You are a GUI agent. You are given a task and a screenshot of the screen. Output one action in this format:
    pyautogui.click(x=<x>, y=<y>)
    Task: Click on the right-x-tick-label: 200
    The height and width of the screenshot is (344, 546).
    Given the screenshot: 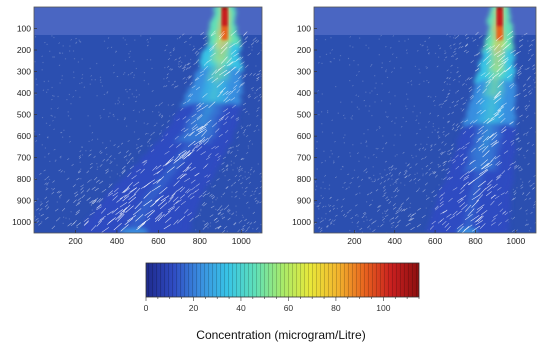 What is the action you would take?
    pyautogui.click(x=354, y=241)
    